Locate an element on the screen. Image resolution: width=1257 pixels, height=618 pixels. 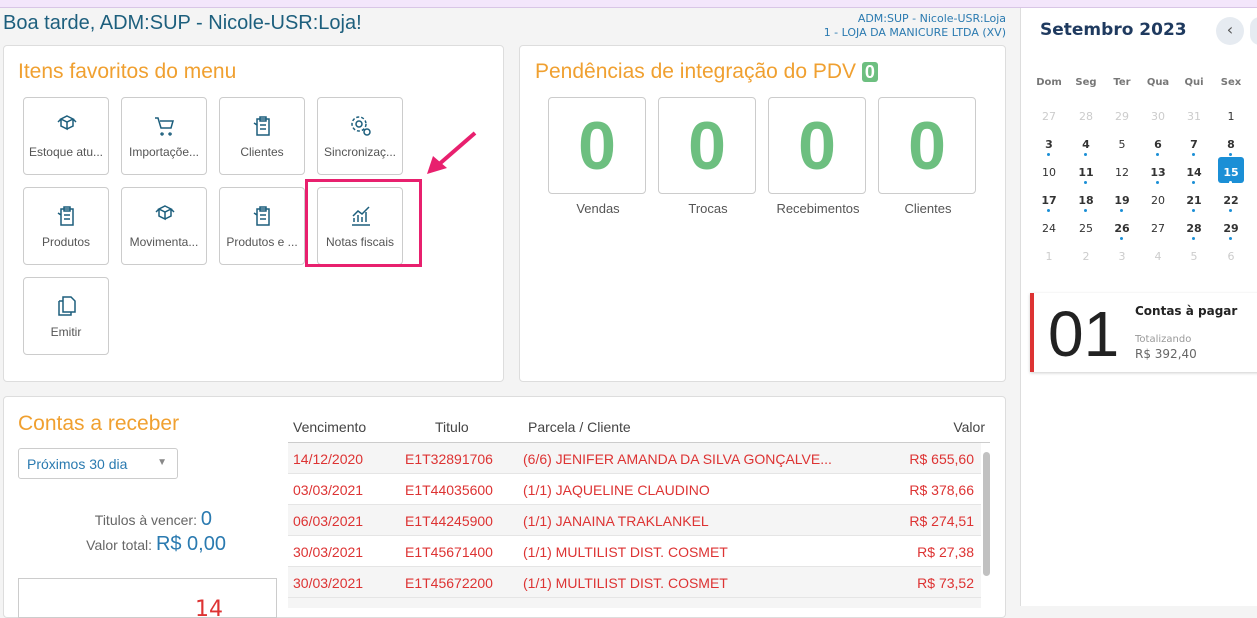
calendar-day: 30 is located at coordinates (1158, 116).